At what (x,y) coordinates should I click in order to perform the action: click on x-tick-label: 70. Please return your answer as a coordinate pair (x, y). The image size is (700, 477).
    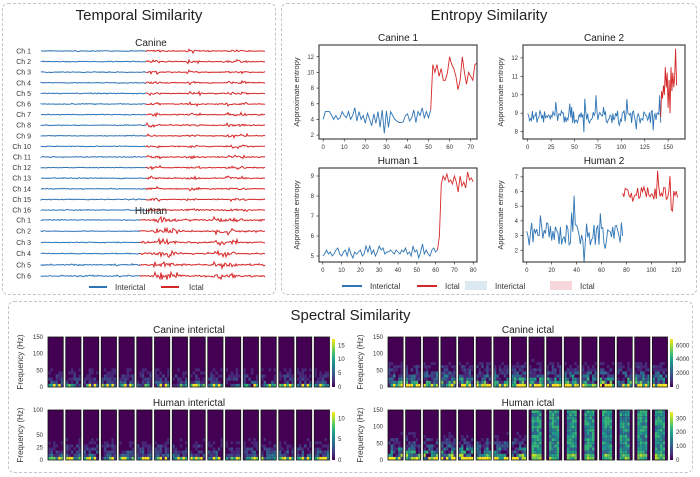
    Looking at the image, I should click on (470, 148).